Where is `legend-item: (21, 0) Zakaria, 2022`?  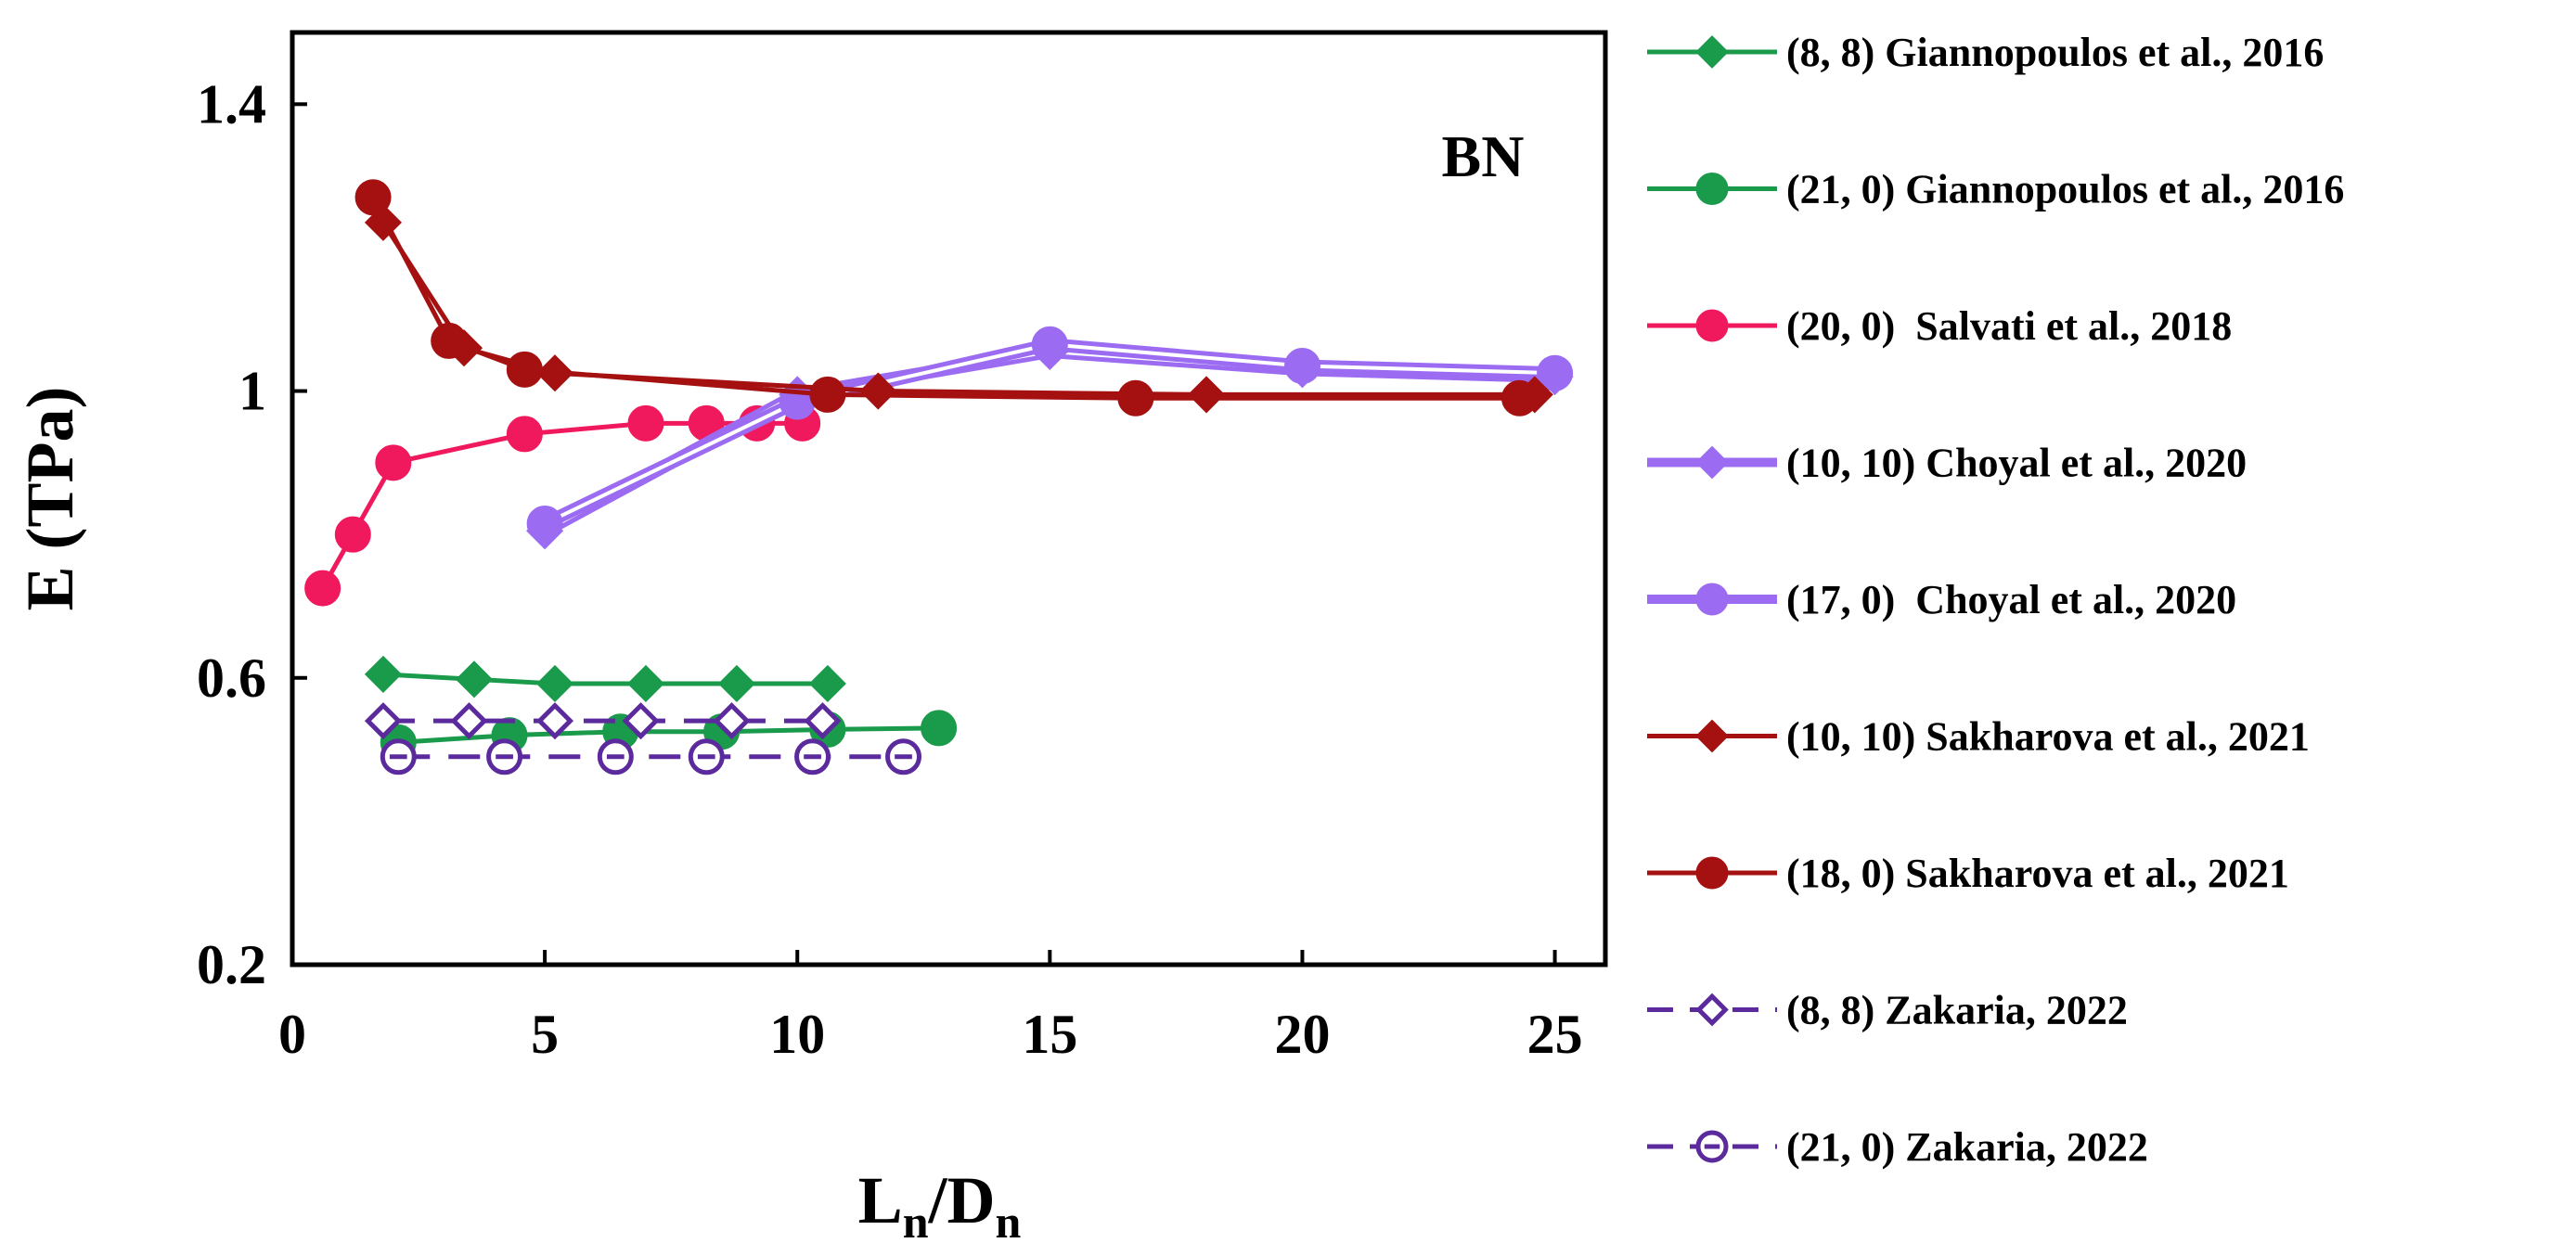 legend-item: (21, 0) Zakaria, 2022 is located at coordinates (1897, 1147).